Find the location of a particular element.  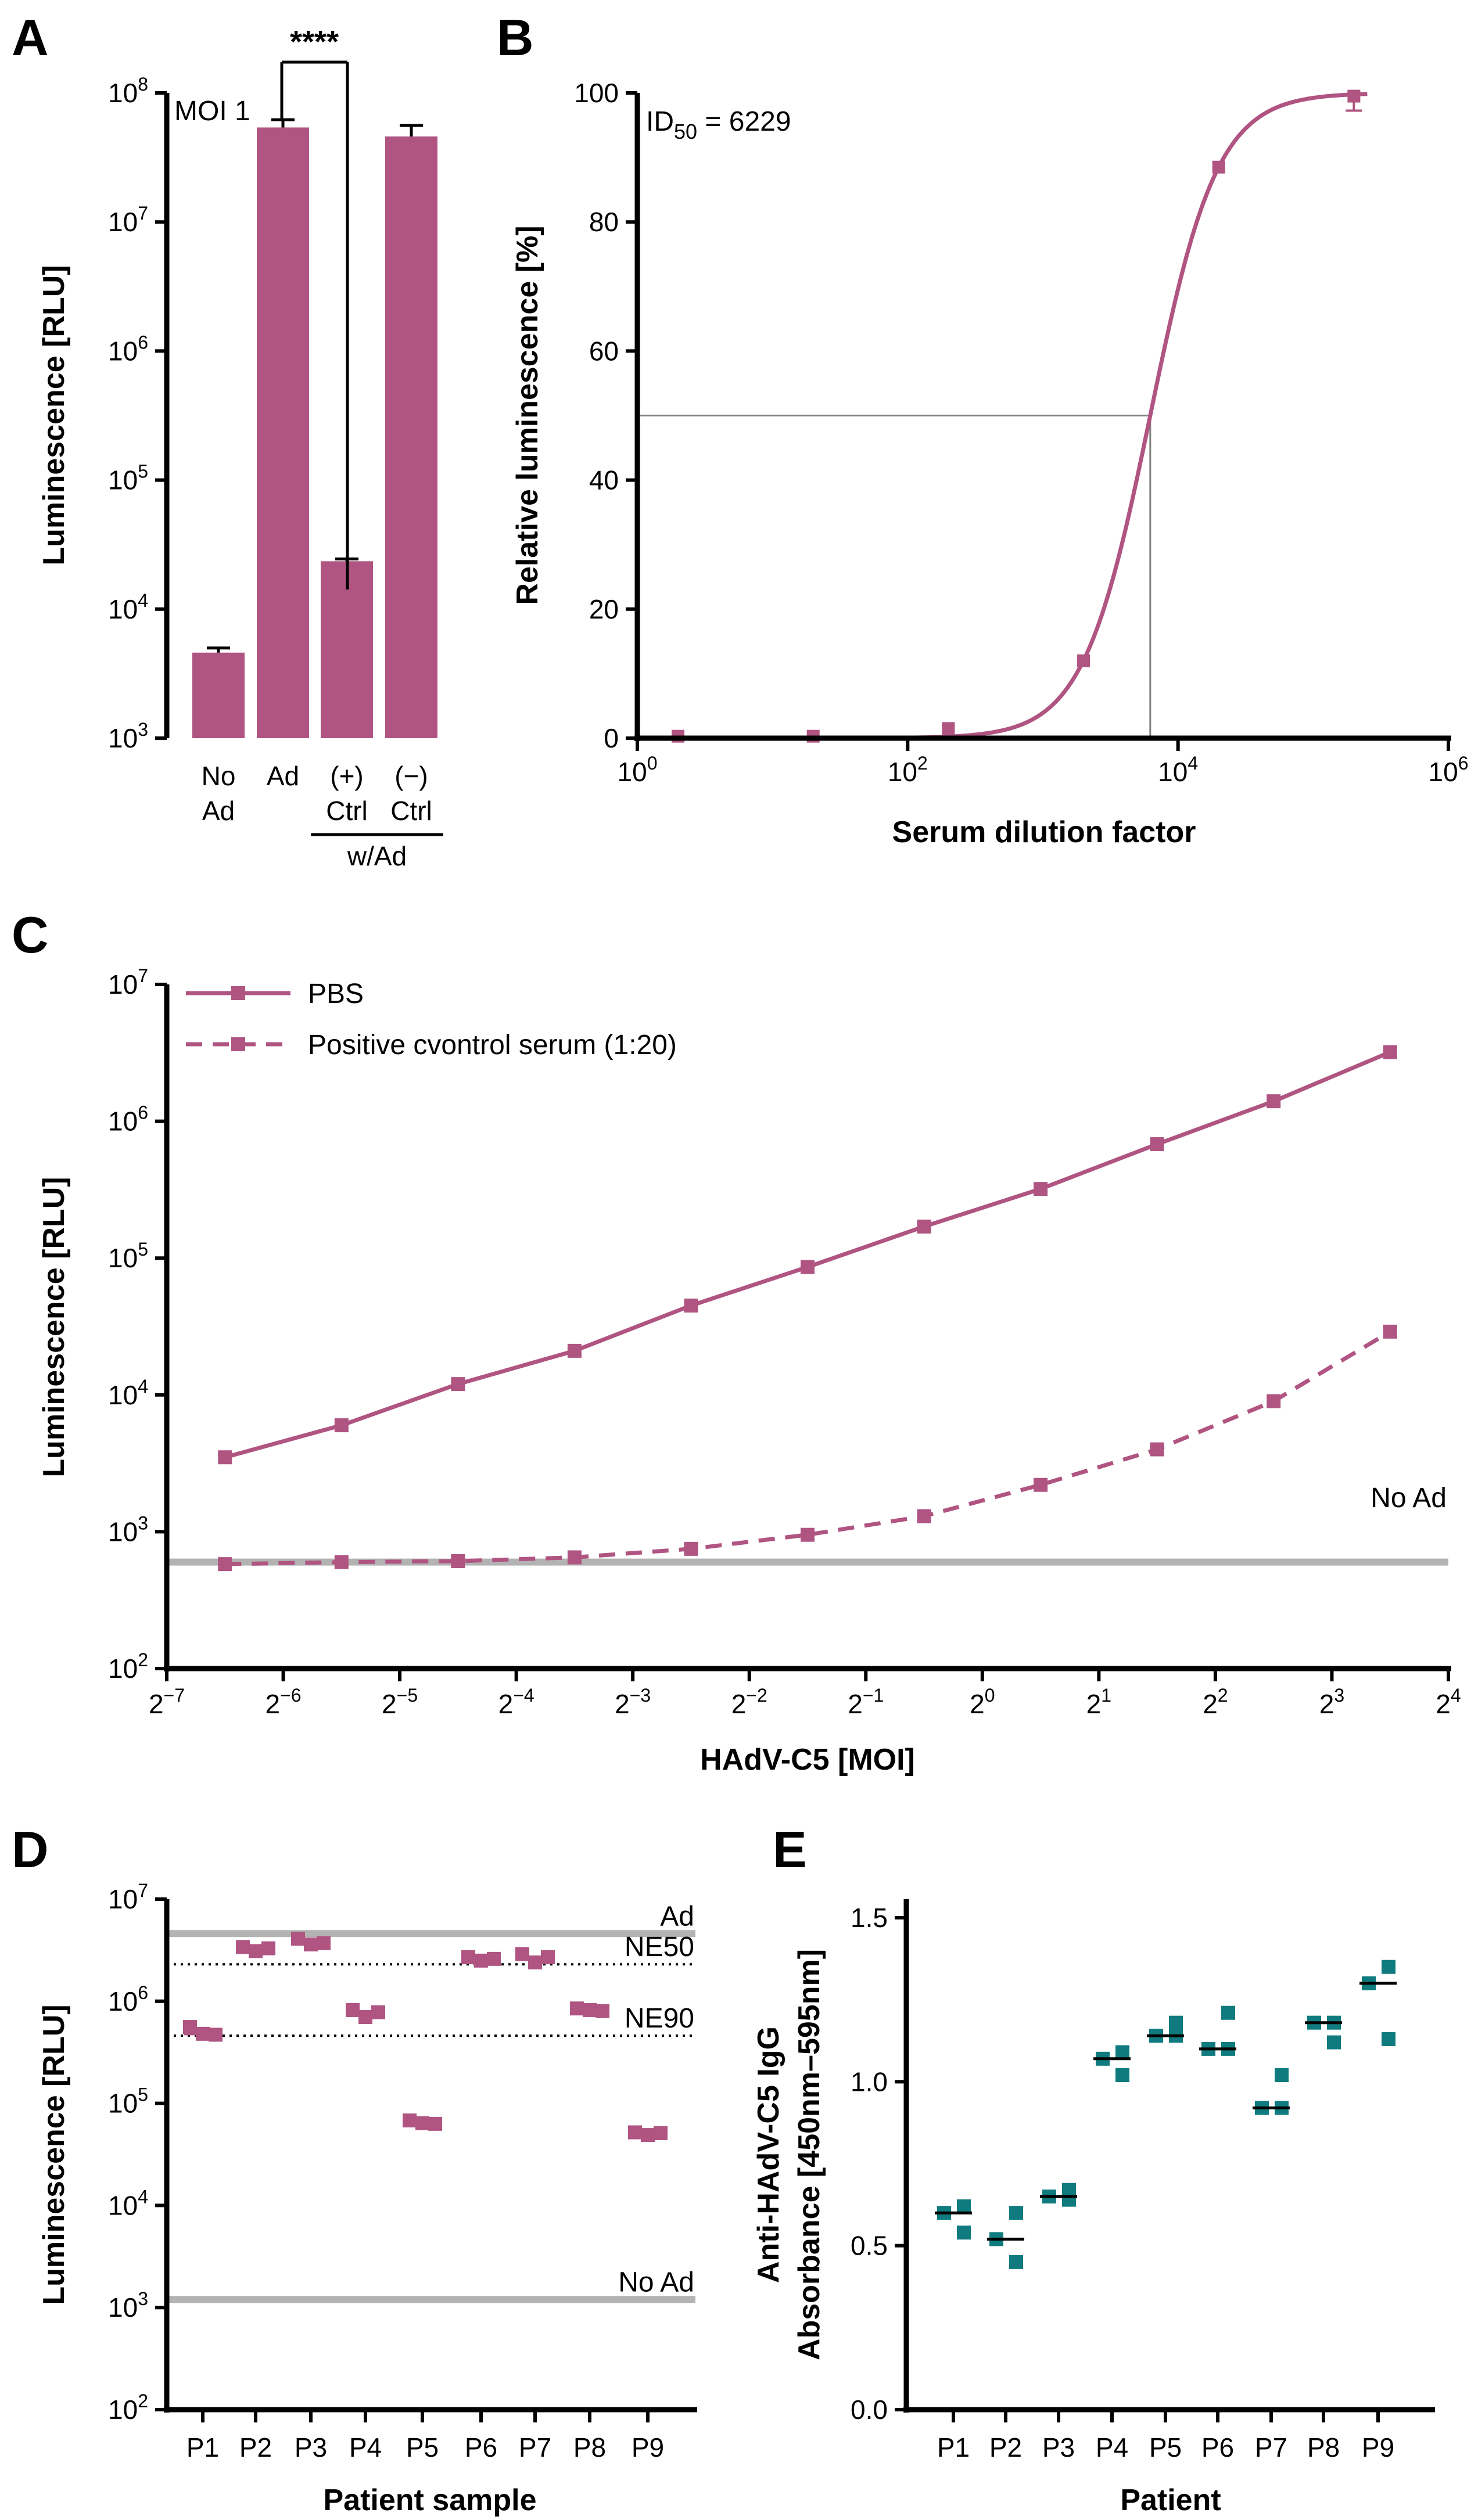

a-category-line1: No is located at coordinates (219, 776).